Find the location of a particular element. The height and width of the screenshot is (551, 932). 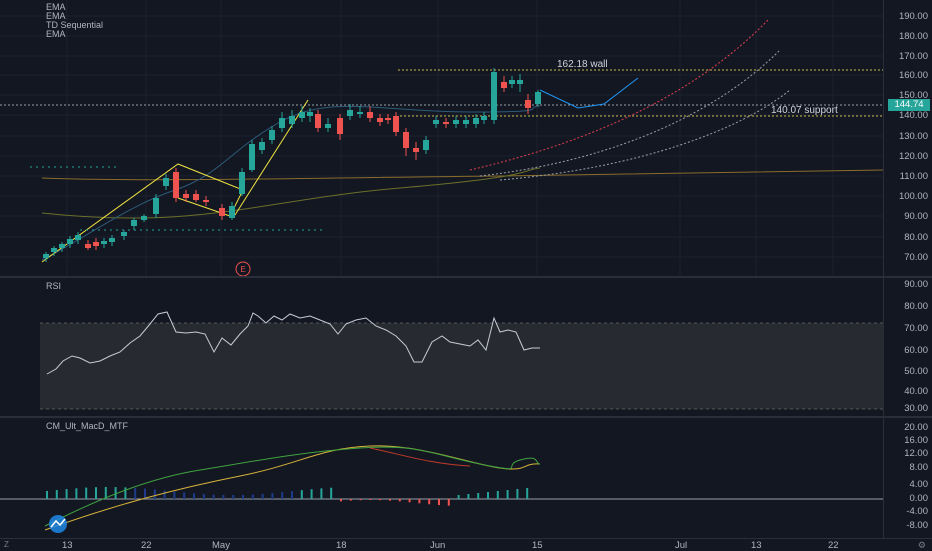

scale-toggle-button: Z is located at coordinates (6, 544).